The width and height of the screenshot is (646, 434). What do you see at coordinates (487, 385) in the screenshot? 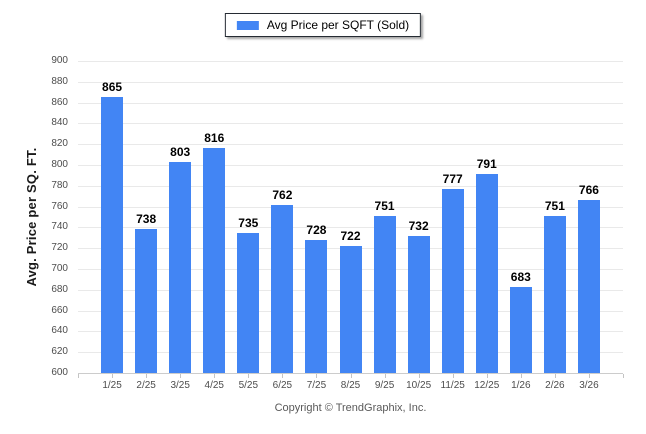
I see `x-axis-tick-label: 12/25` at bounding box center [487, 385].